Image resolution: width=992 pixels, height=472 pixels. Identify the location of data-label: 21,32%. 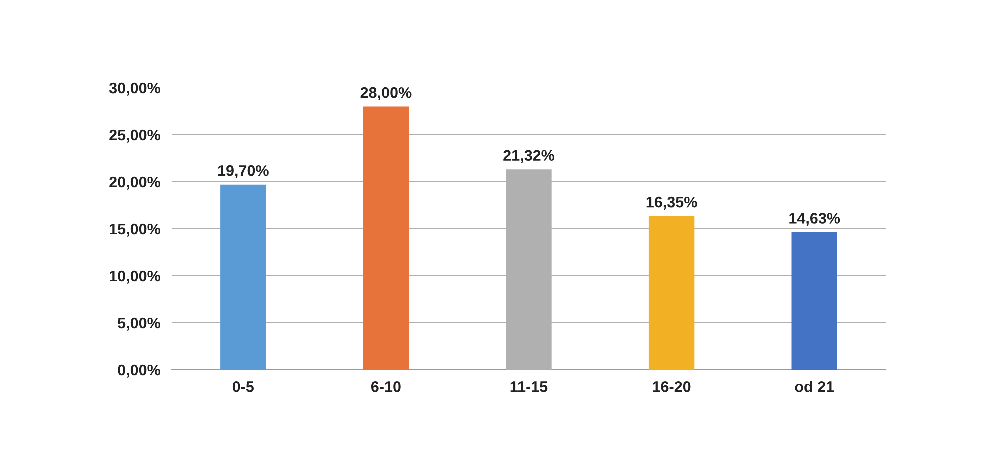
(529, 157).